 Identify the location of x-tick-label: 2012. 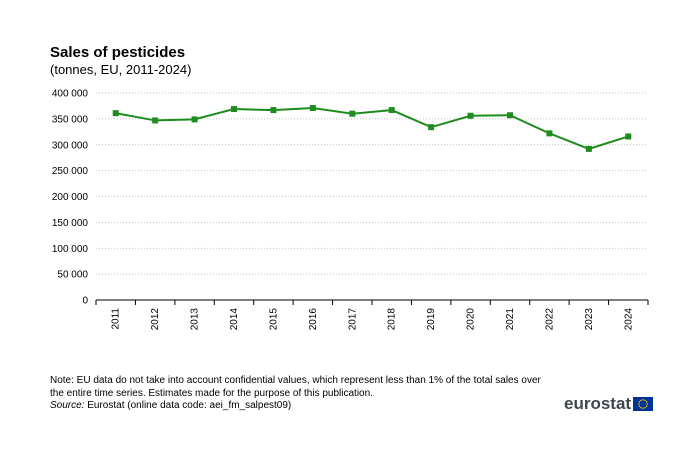
(155, 319).